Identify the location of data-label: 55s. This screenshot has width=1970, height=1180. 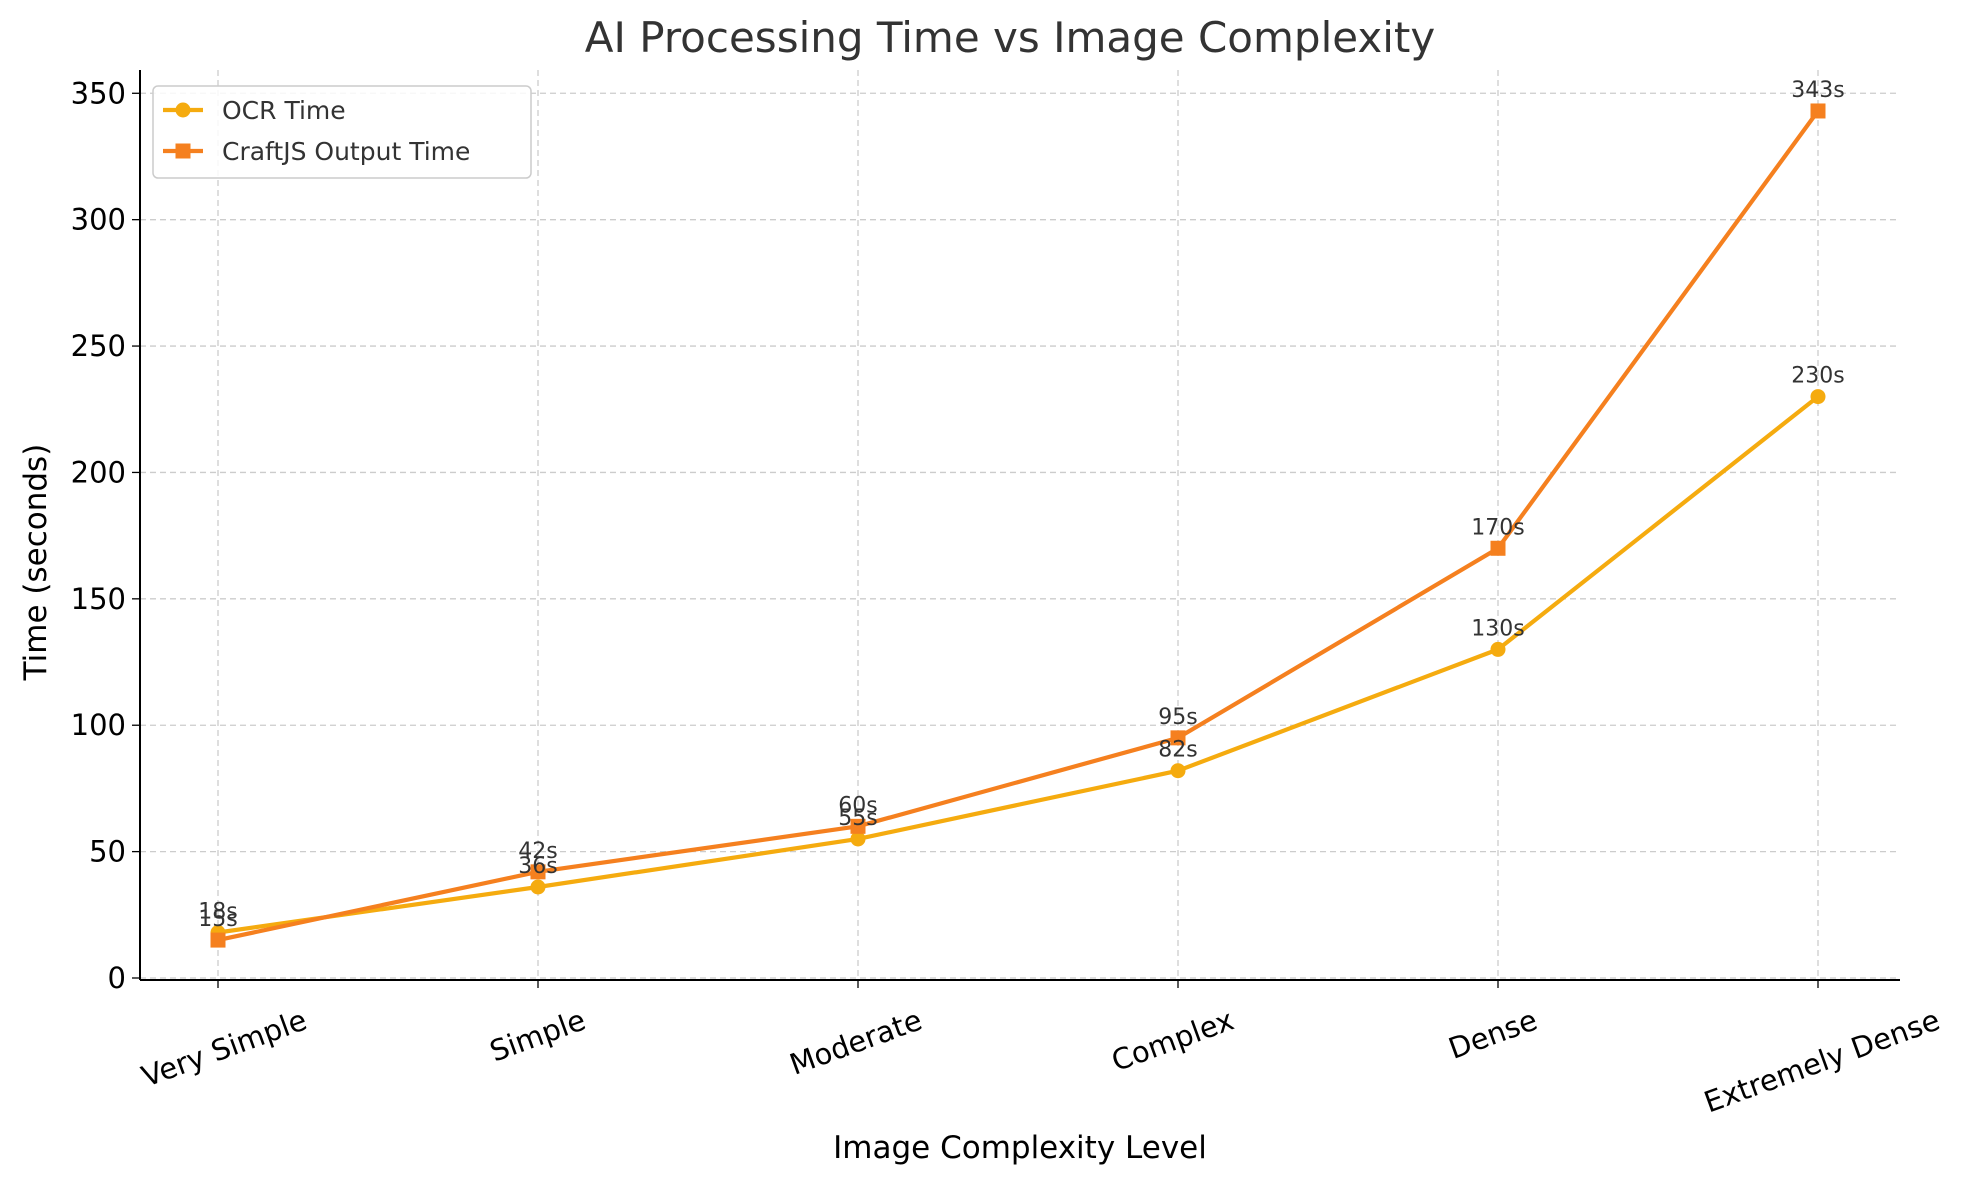
(857, 818).